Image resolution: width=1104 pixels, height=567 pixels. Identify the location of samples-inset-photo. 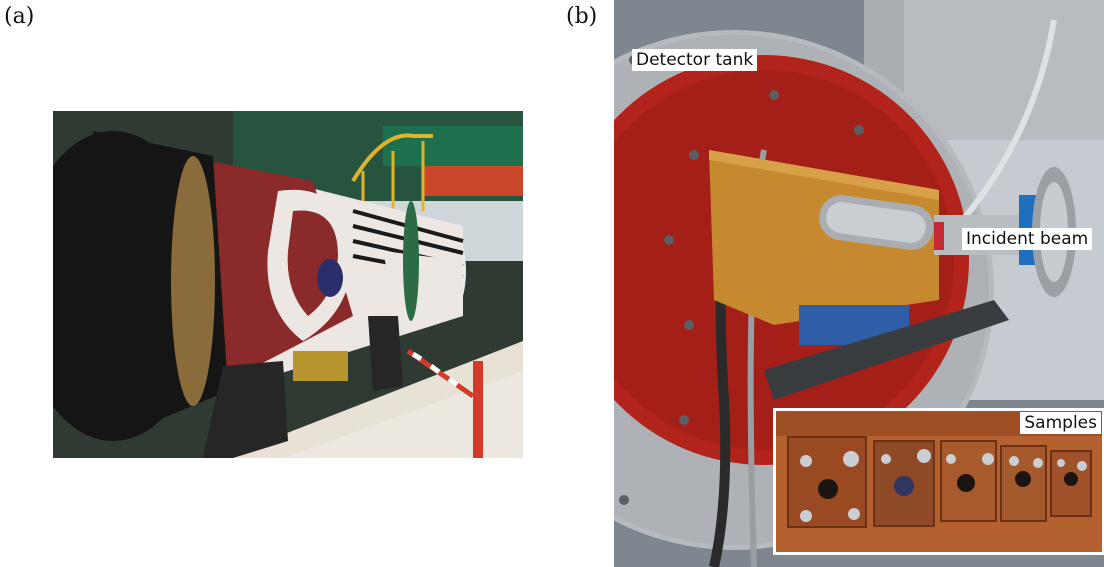
(938, 481).